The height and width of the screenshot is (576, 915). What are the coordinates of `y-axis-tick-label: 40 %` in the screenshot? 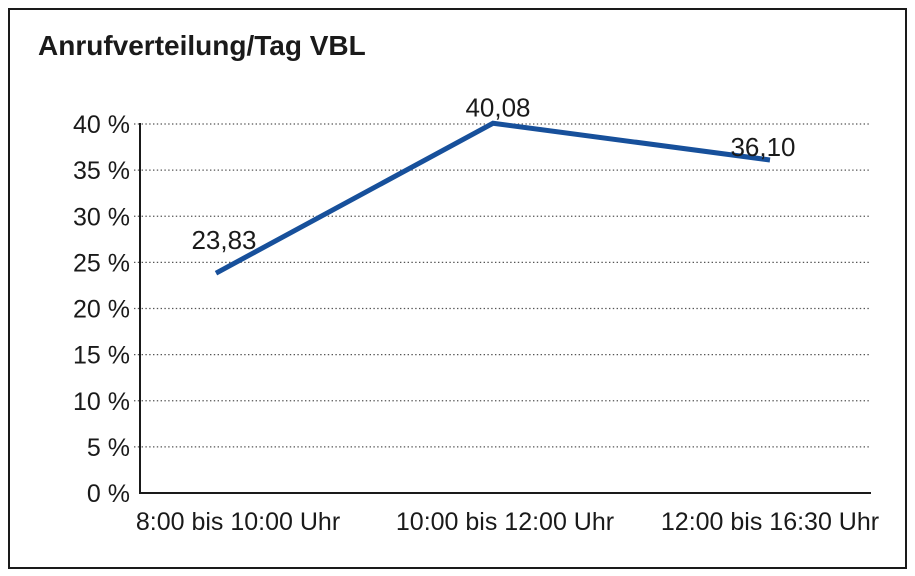 It's located at (101, 125).